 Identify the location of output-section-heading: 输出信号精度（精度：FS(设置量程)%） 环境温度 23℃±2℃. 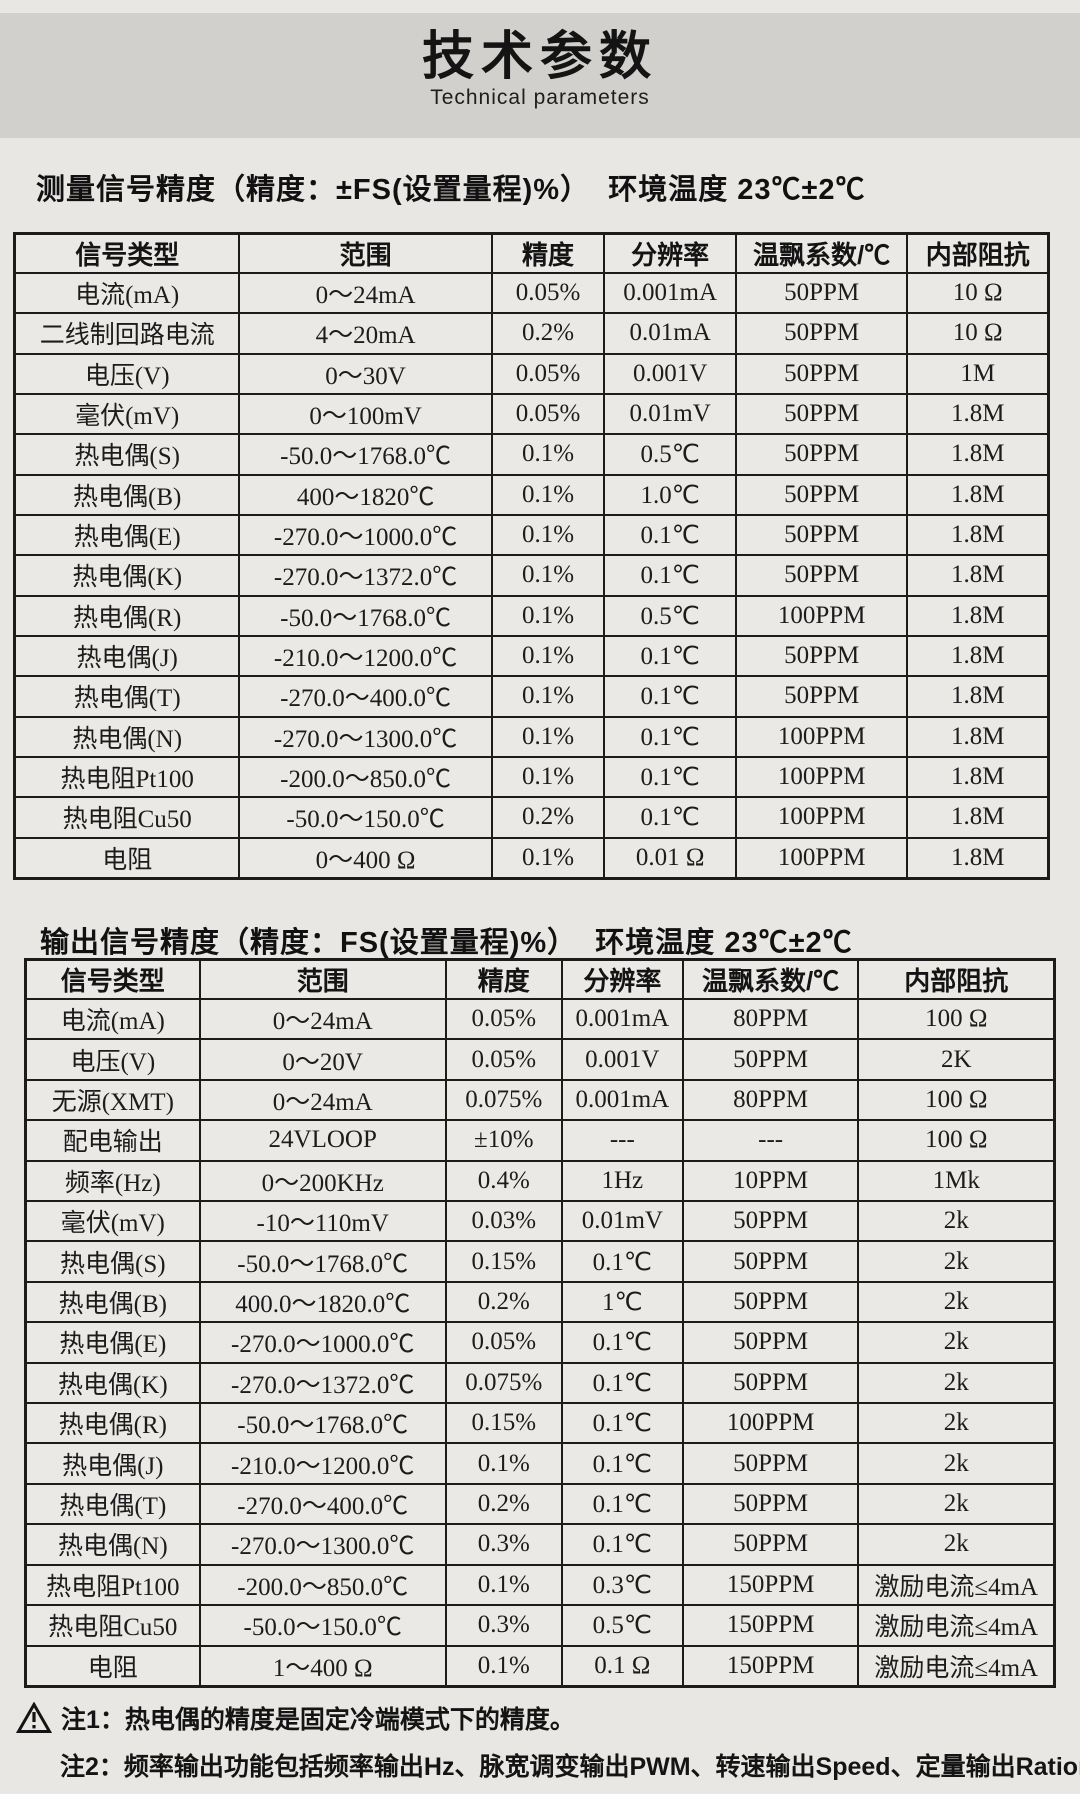
(446, 943).